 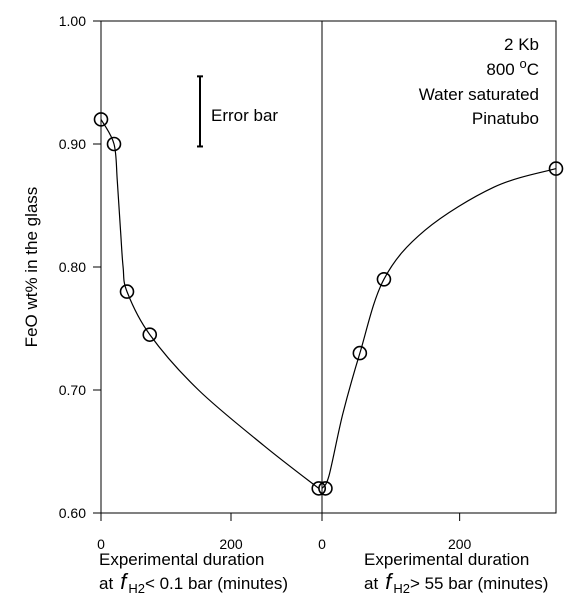 I want to click on y-tick-label: 0.80, so click(x=72, y=267).